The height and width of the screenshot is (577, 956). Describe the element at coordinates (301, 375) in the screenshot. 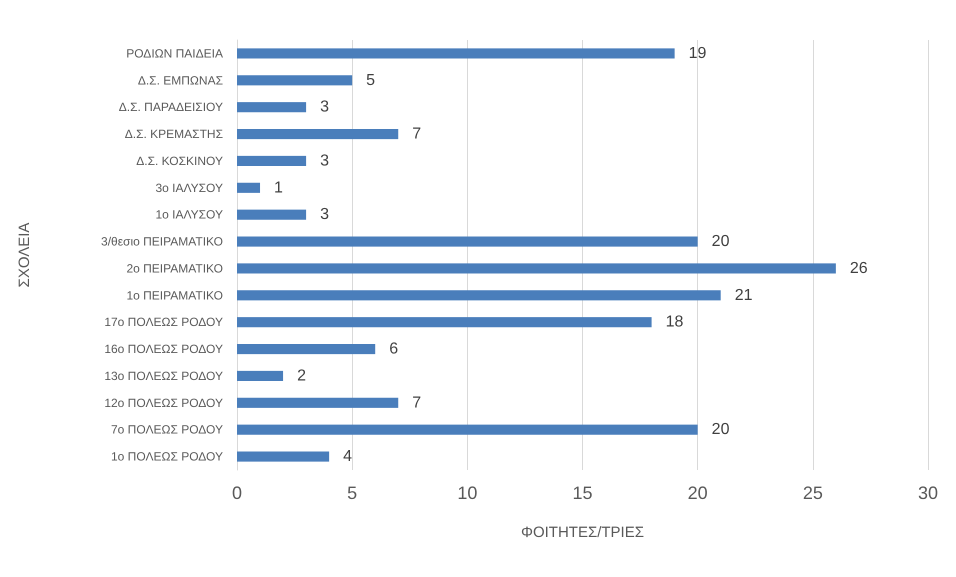

I see `data-label: 2` at that location.